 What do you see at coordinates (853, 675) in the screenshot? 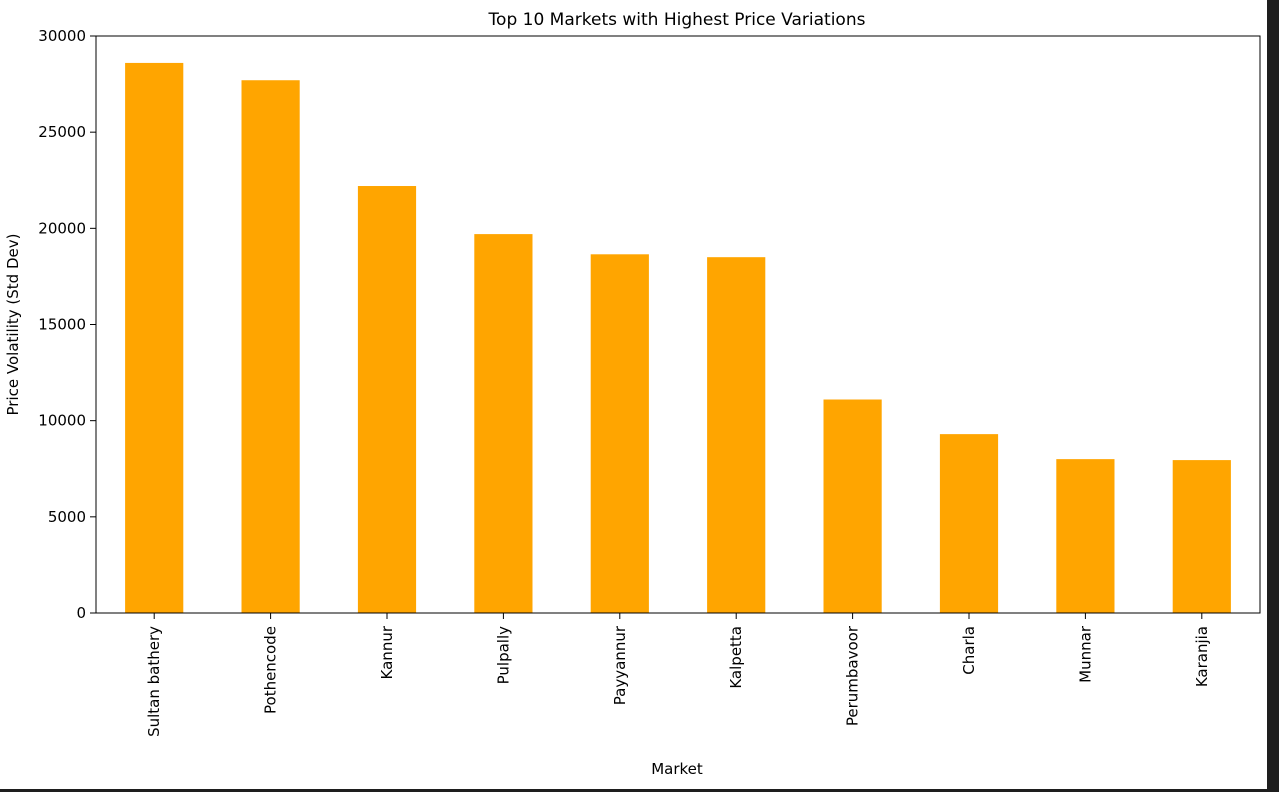
I see `x-tick-label: Perumbavoor` at bounding box center [853, 675].